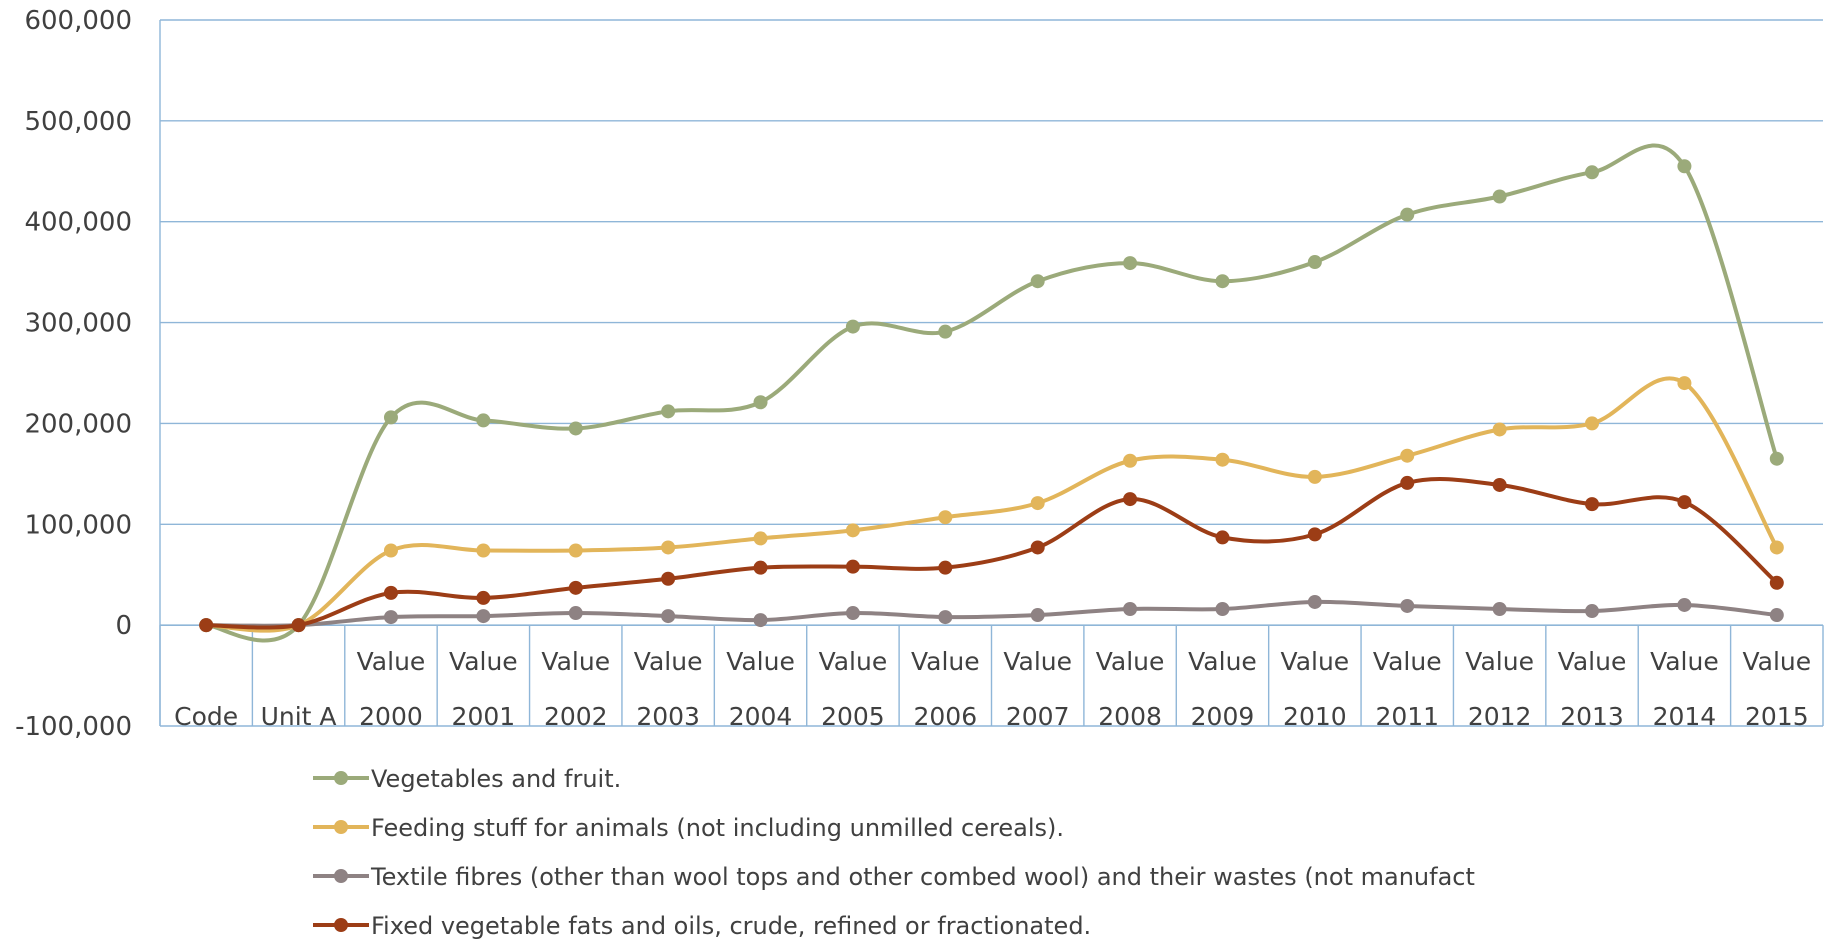  Describe the element at coordinates (484, 716) in the screenshot. I see `x-category-label: 2001` at that location.